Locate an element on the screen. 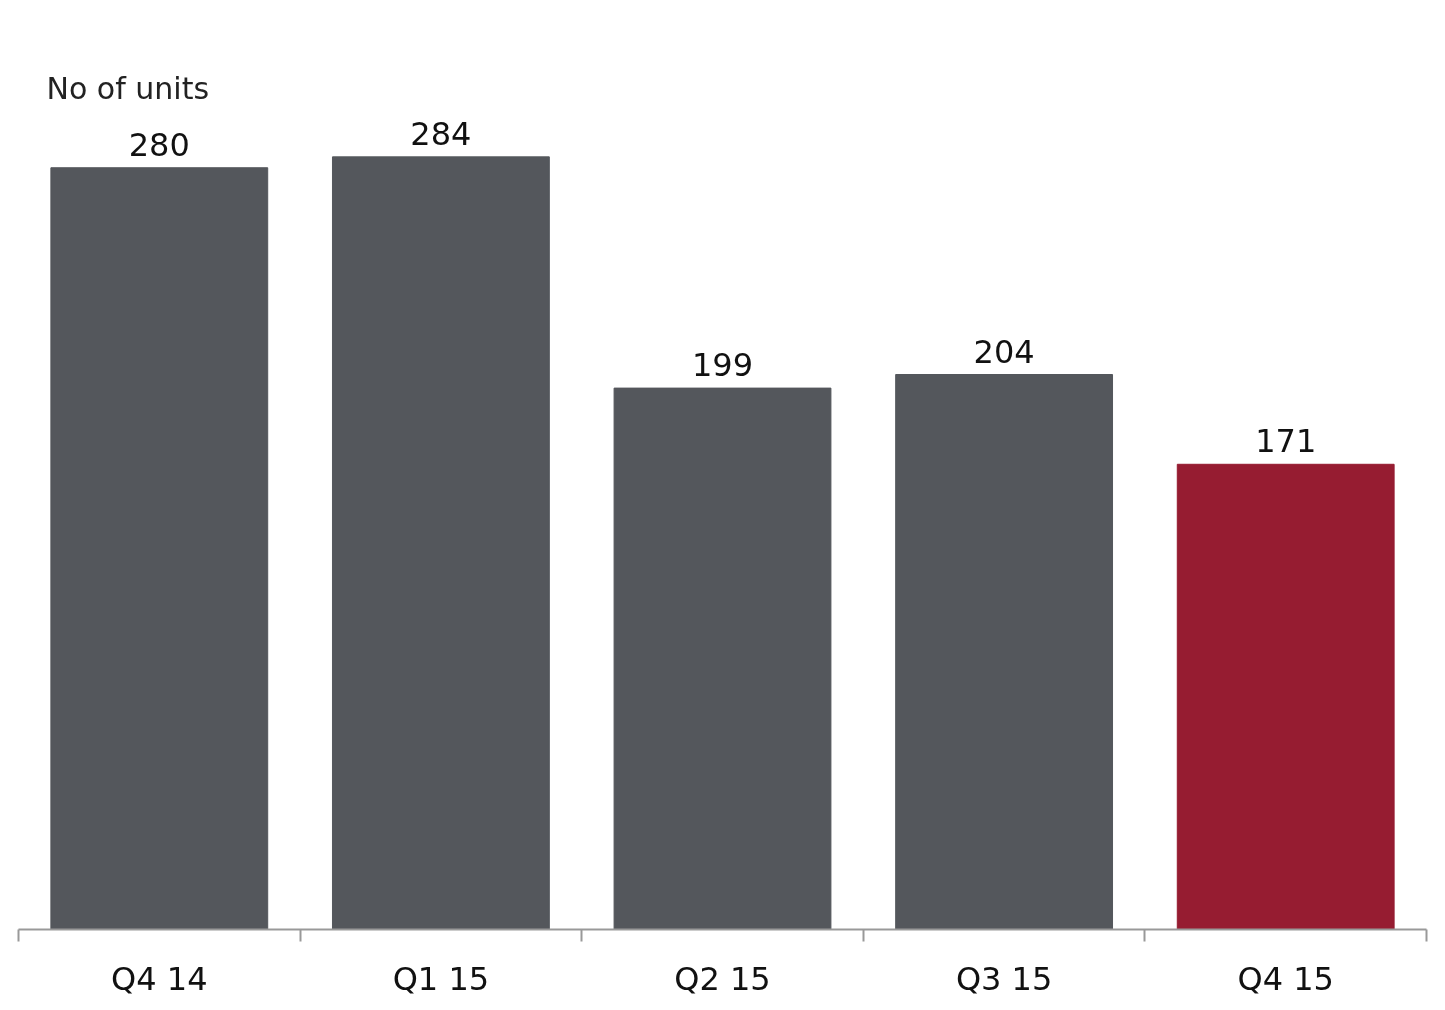 Image resolution: width=1445 pixels, height=1010 pixels. x-tick-label: Q1 15 is located at coordinates (441, 978).